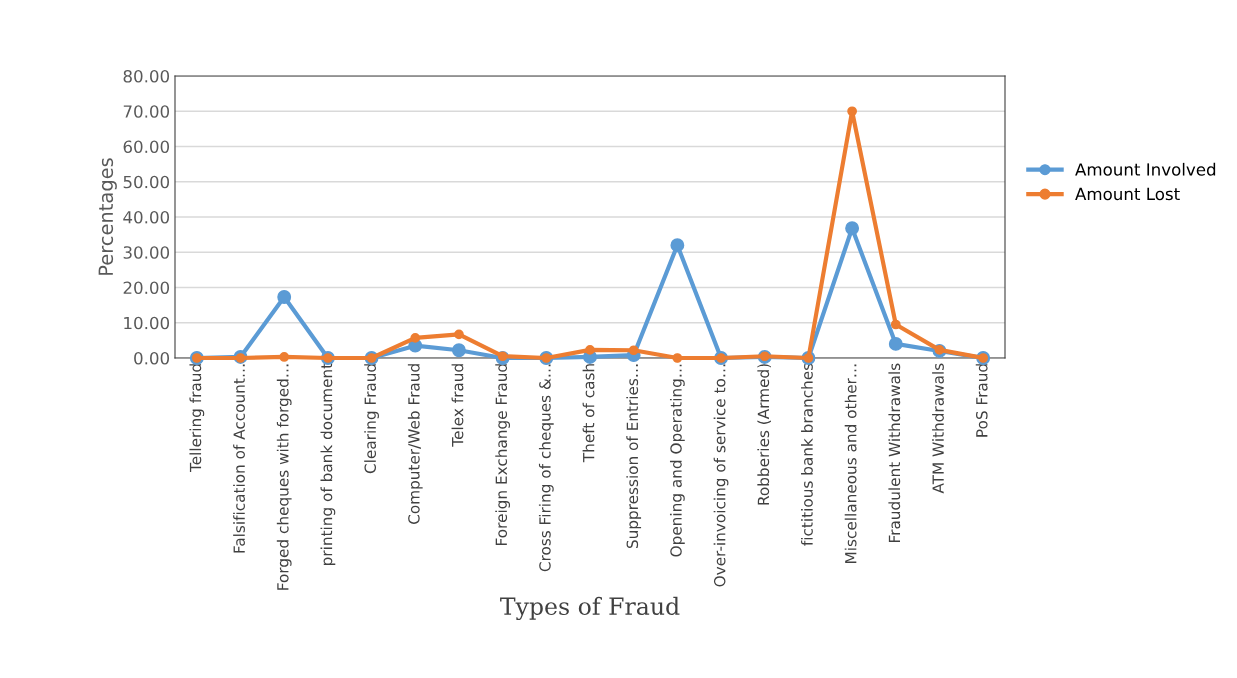  What do you see at coordinates (415, 444) in the screenshot?
I see `x-tick-label: Computer/Web Fraud` at bounding box center [415, 444].